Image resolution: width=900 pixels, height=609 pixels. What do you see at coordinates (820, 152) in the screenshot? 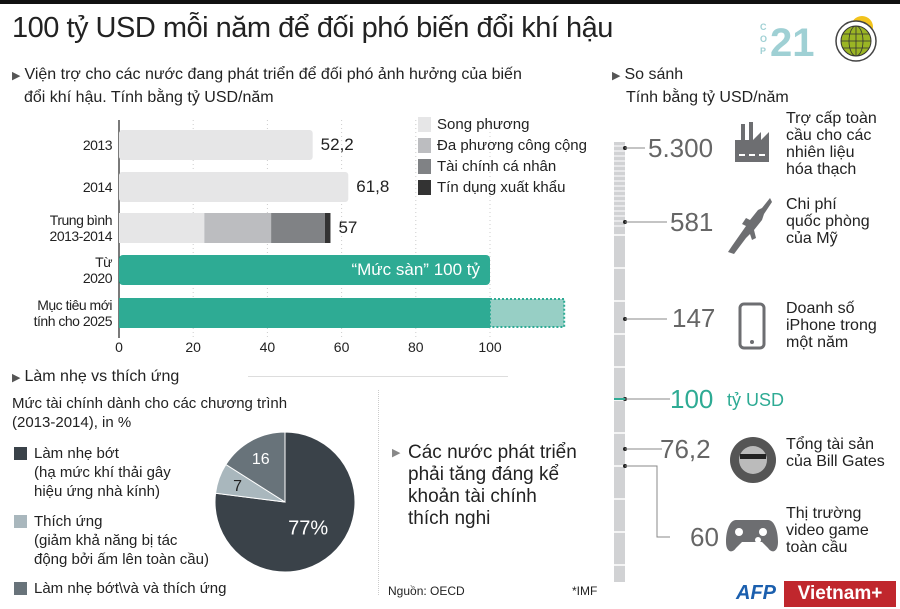
I see `comparison-description-line: nhiên liệu` at bounding box center [820, 152].